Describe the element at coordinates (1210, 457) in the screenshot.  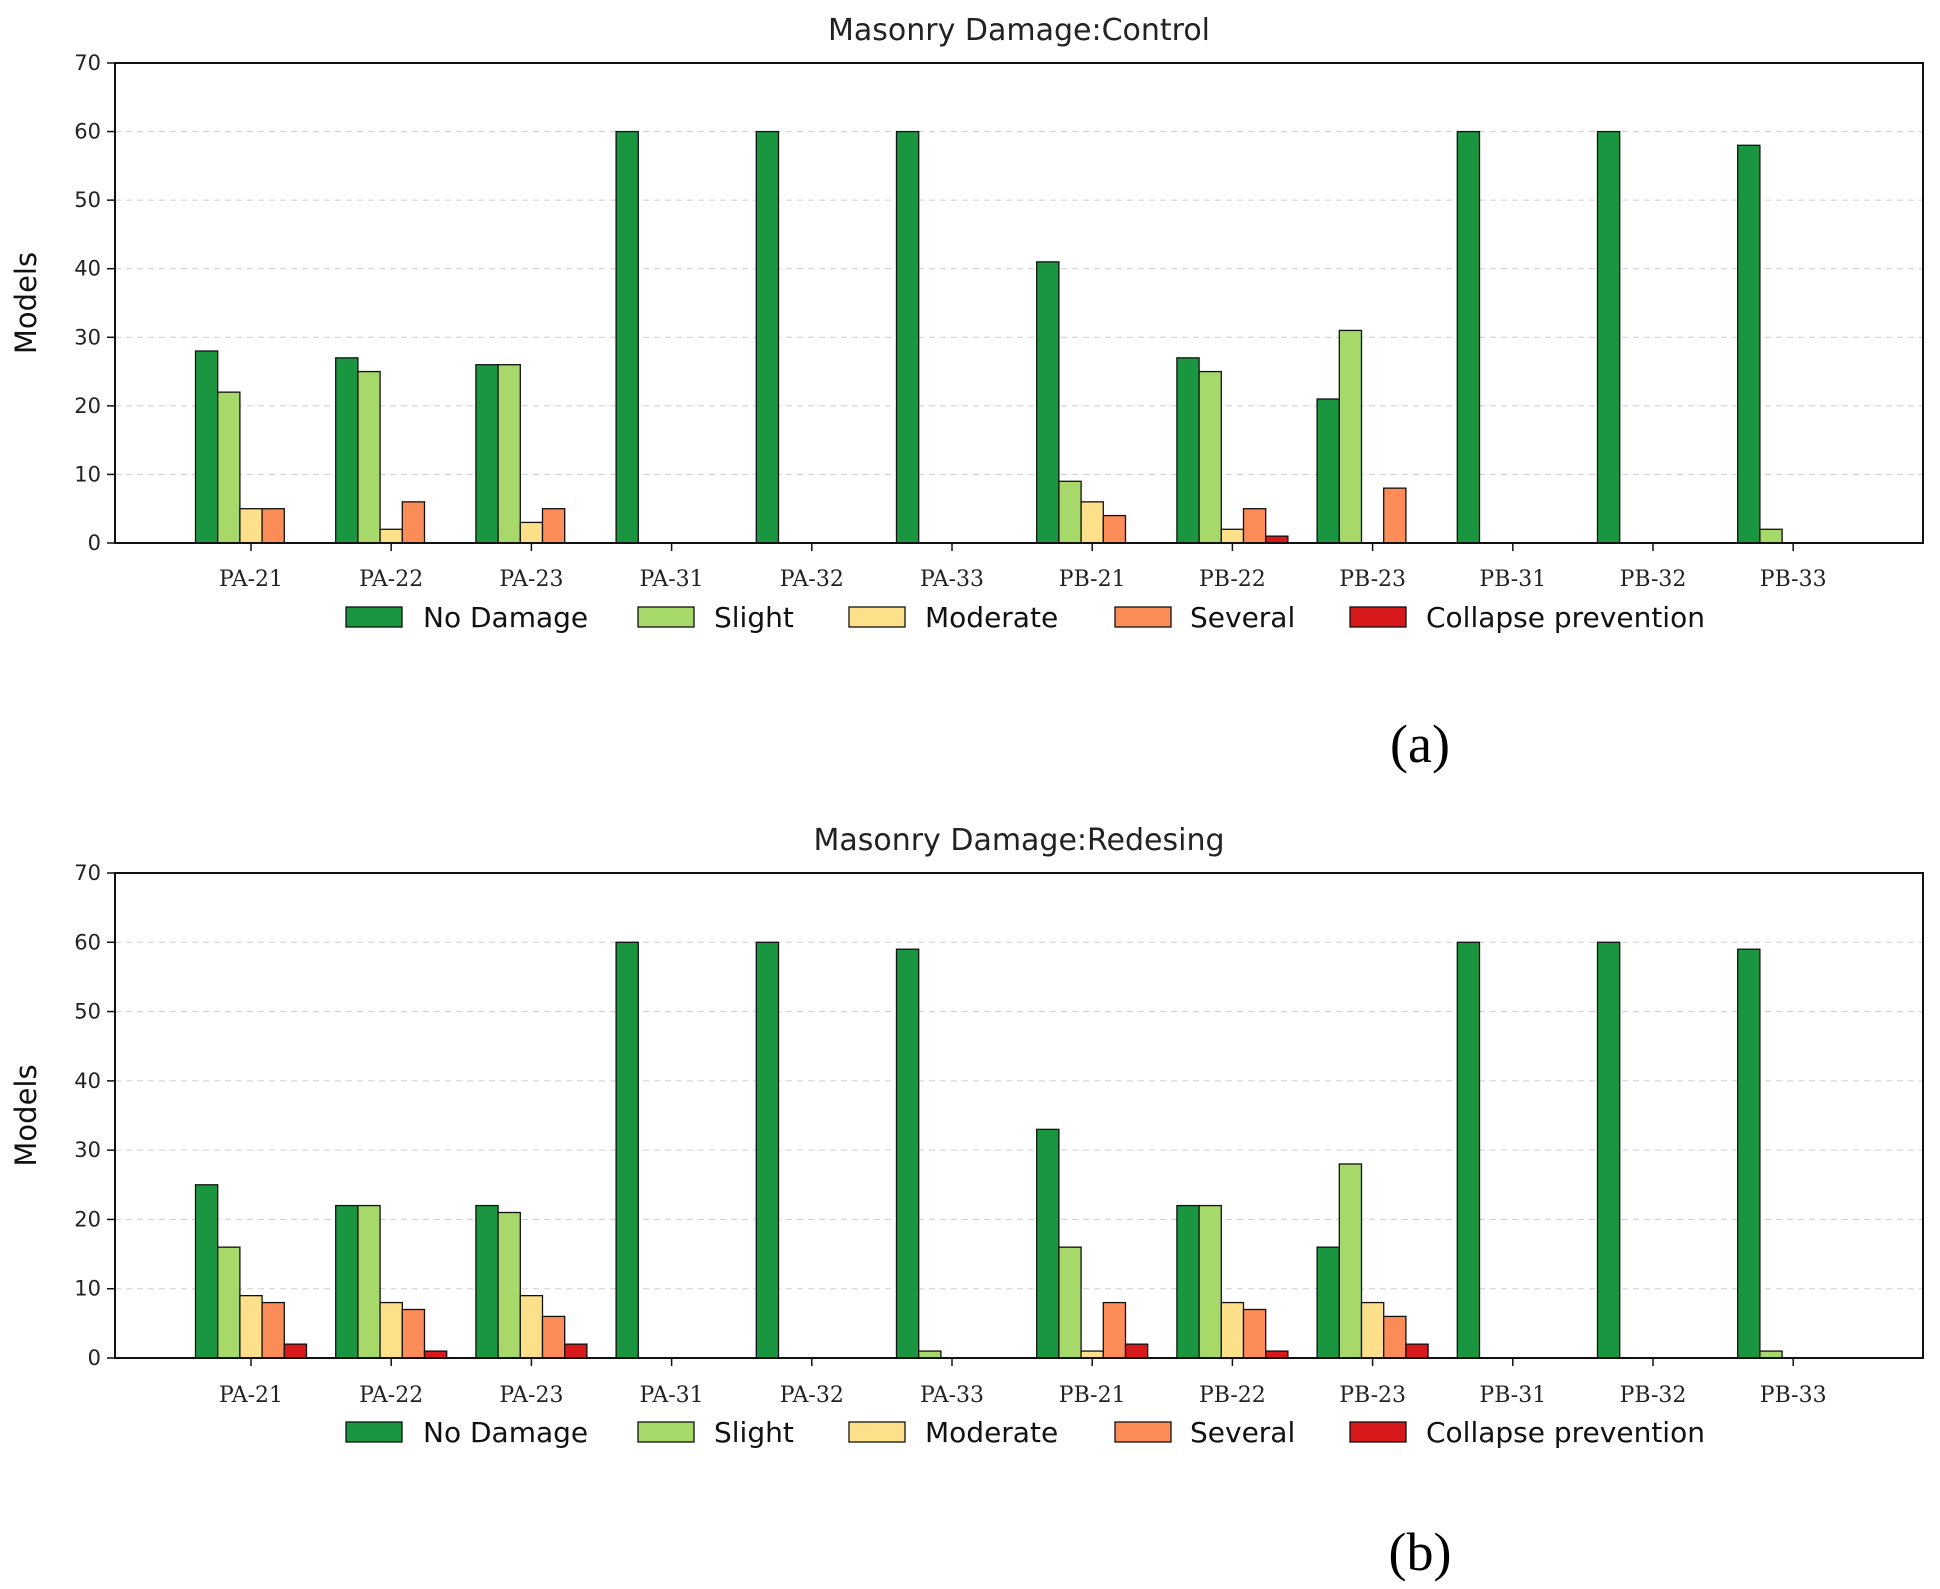
I see `bar-pb-22-slight` at that location.